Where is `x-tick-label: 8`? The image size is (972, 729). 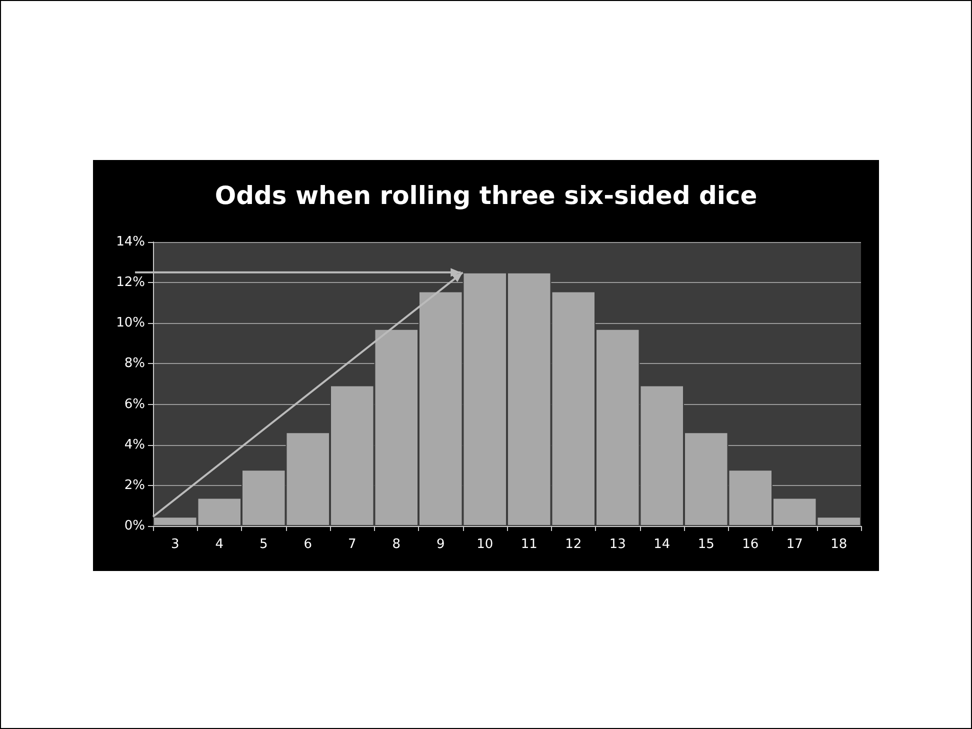
x-tick-label: 8 is located at coordinates (396, 544).